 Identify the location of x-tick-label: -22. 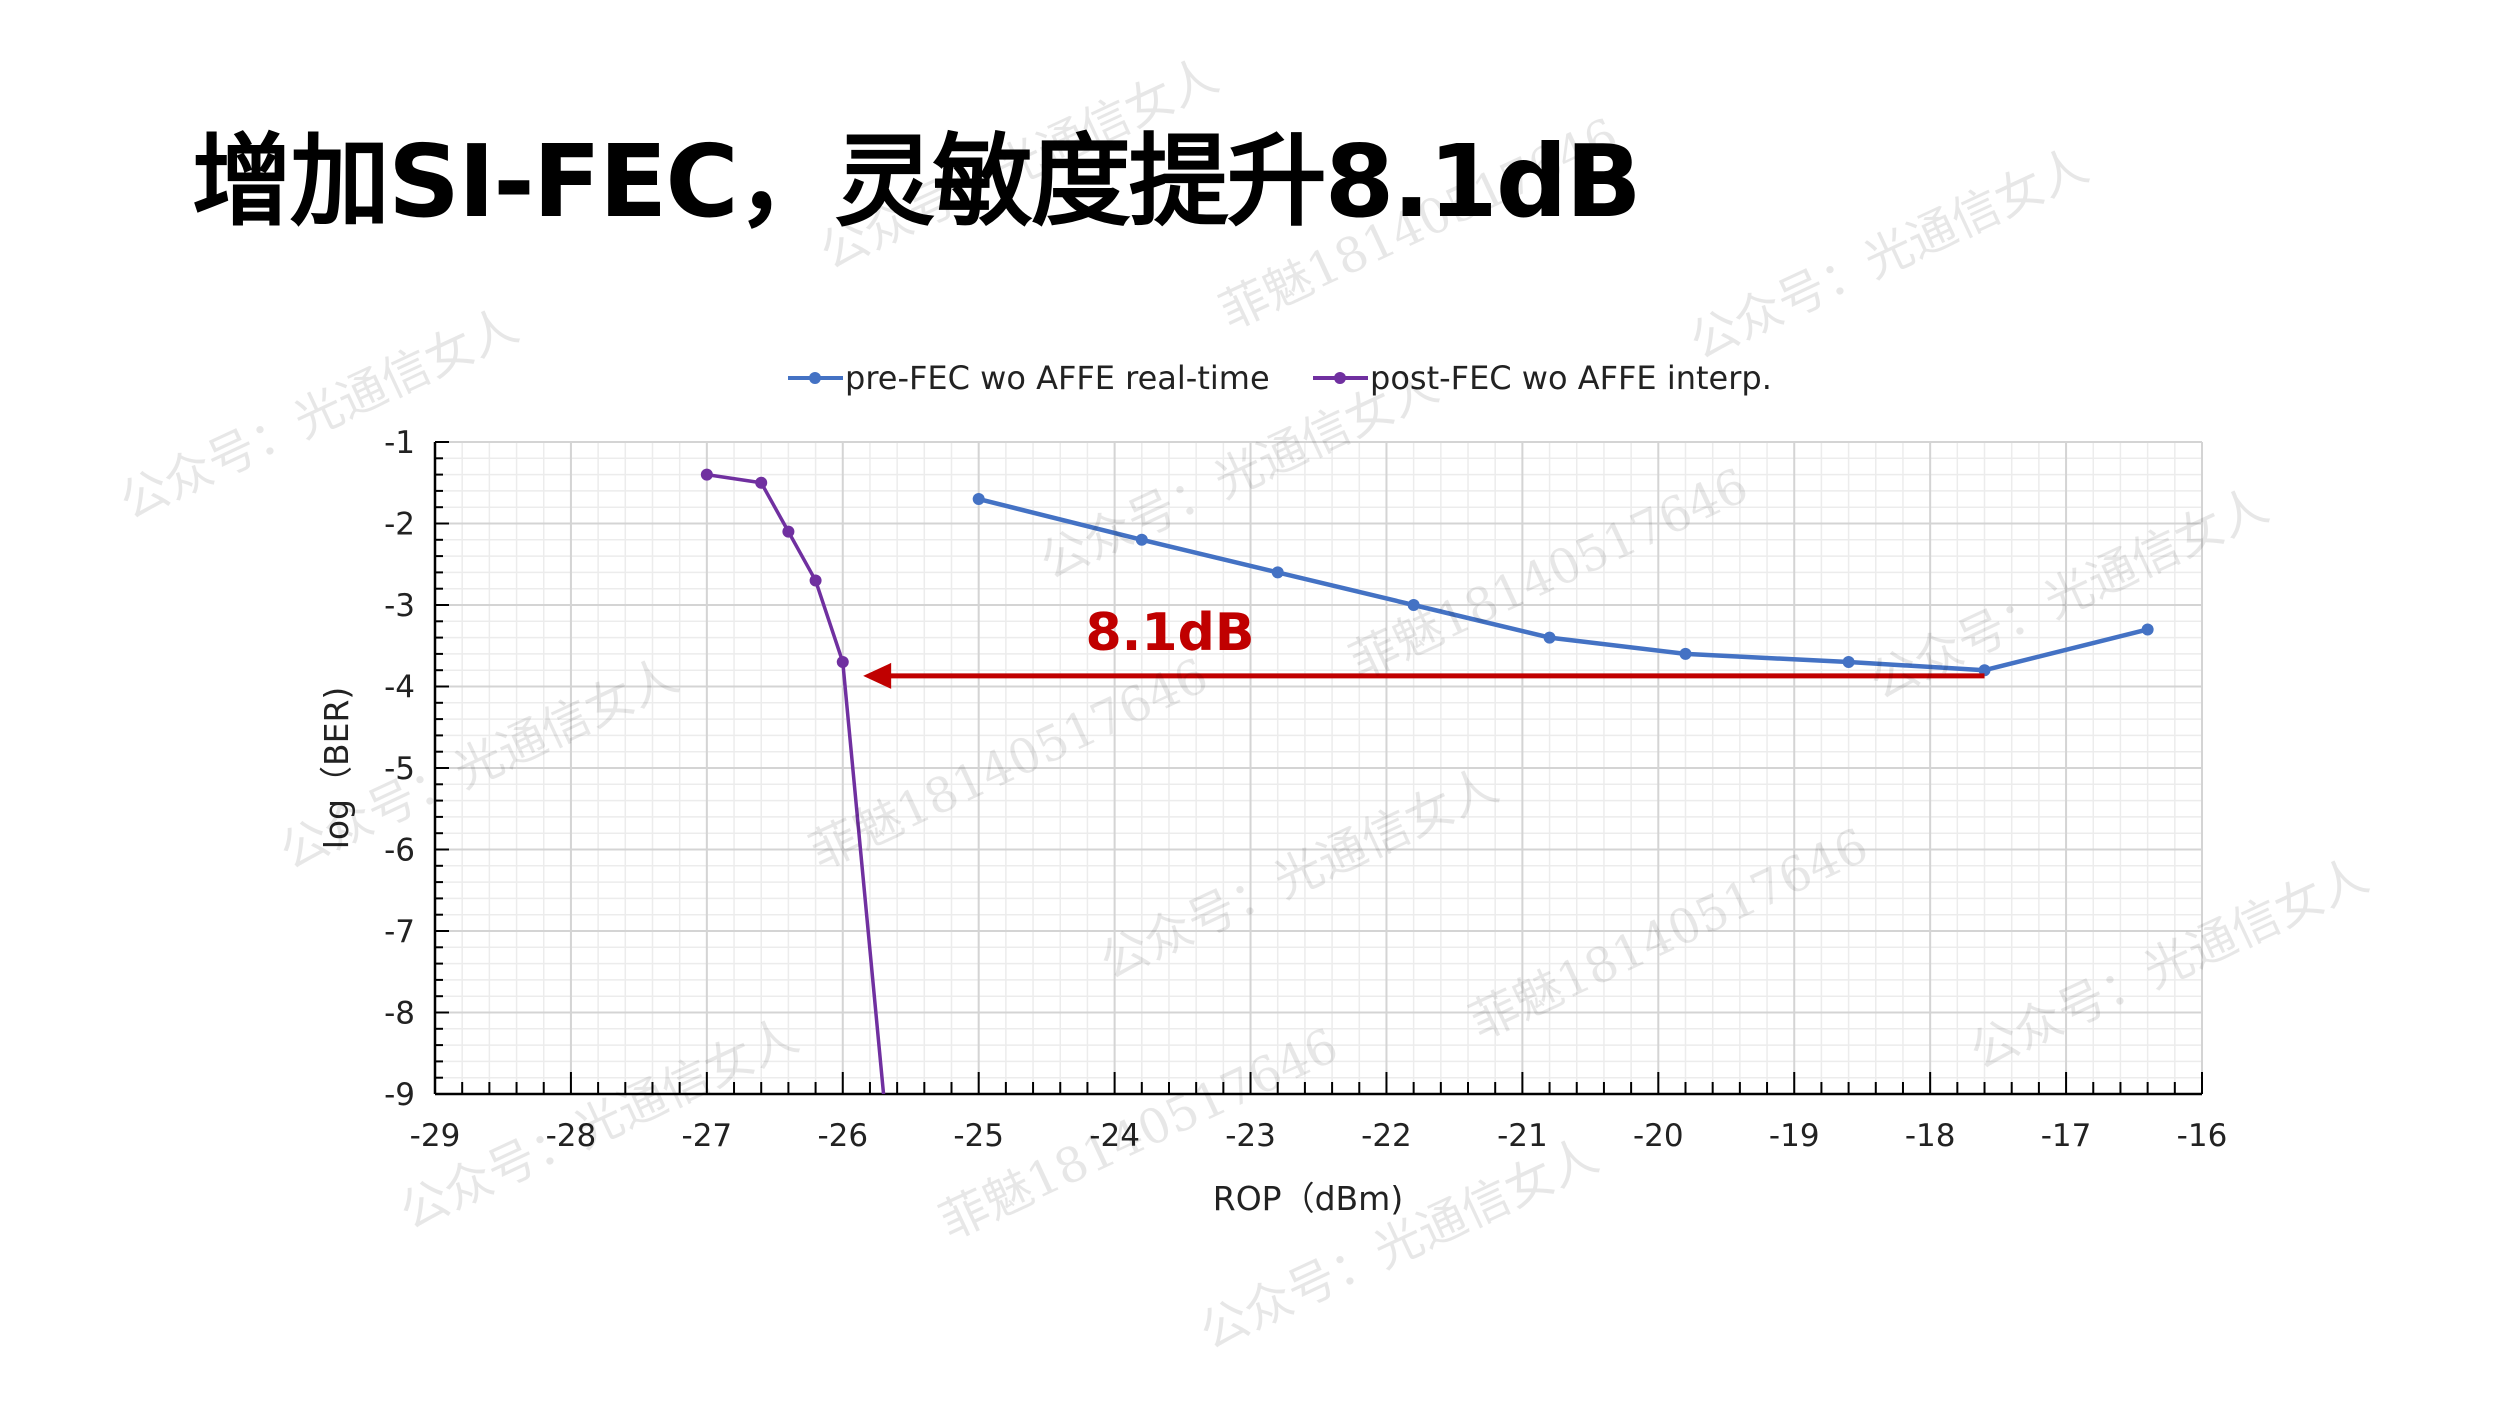
(1386, 1136).